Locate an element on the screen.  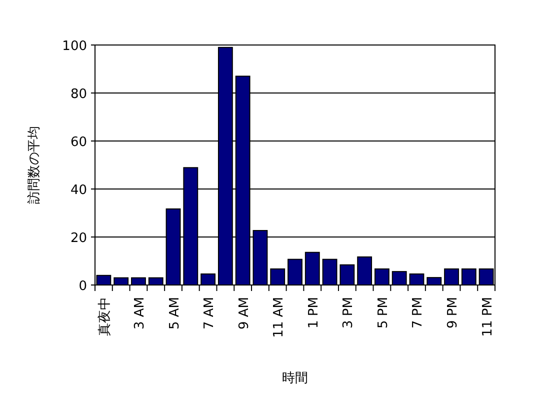
y-tick-label: 80 is located at coordinates (78, 94).